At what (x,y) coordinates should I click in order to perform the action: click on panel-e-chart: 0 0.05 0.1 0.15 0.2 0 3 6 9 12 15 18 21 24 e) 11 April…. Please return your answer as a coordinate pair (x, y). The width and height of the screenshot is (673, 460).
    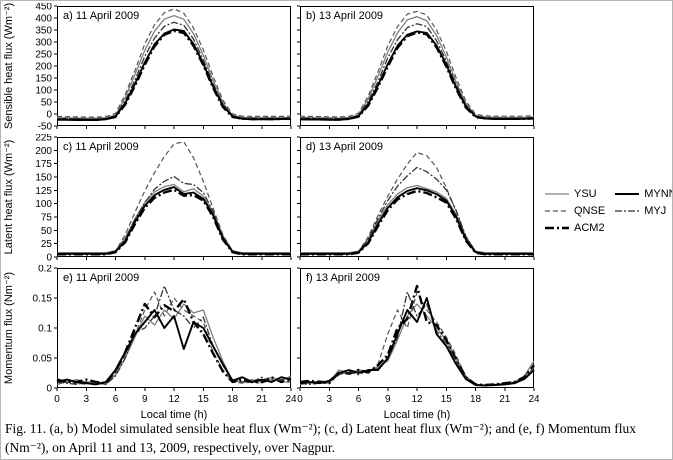
    Looking at the image, I should click on (149, 343).